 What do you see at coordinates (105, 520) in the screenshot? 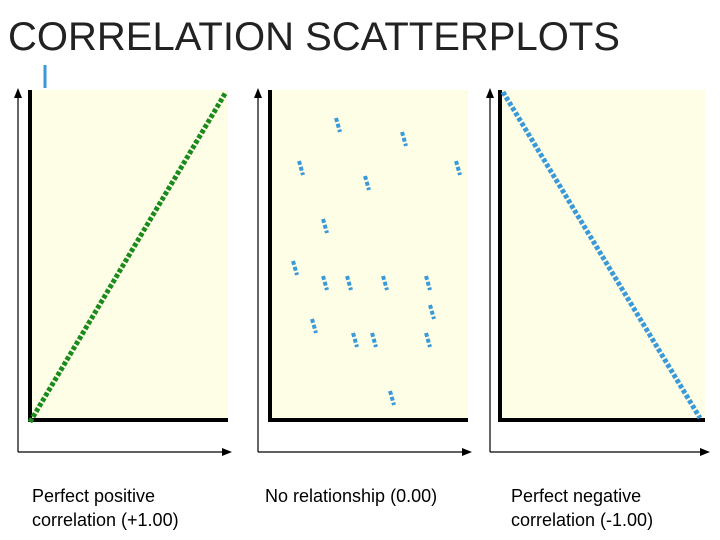
I see `caption: correlation (+1.00)` at bounding box center [105, 520].